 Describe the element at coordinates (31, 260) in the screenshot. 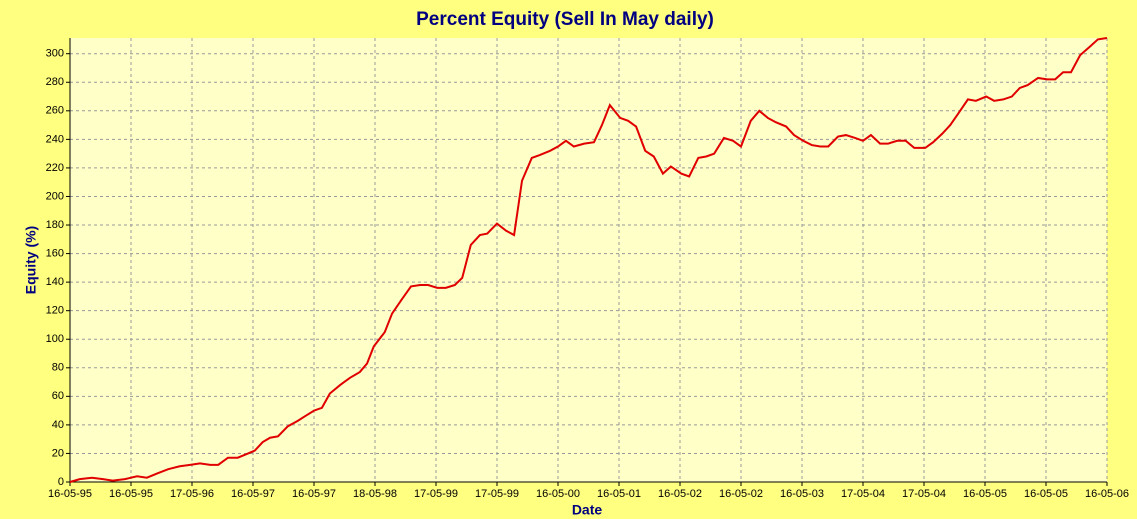

I see `y-axis-label: Equity (%)` at that location.